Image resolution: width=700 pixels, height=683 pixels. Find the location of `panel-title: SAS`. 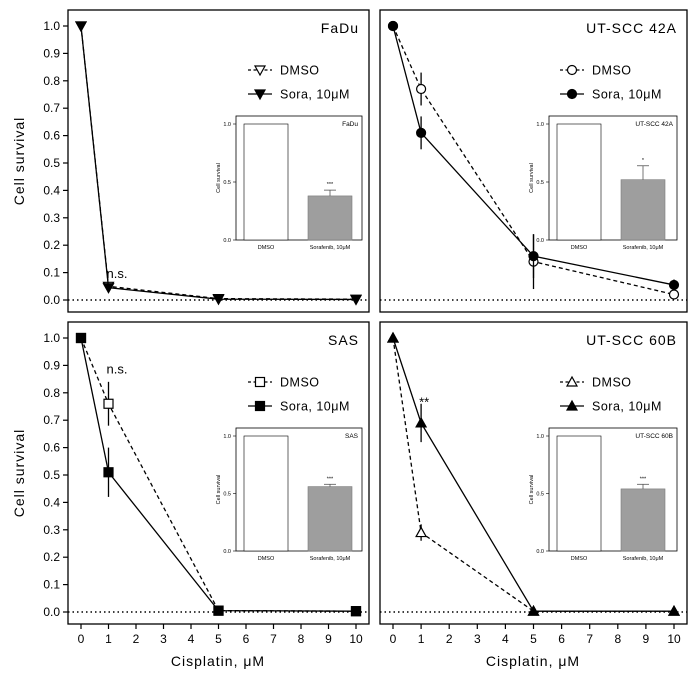

panel-title: SAS is located at coordinates (343, 340).